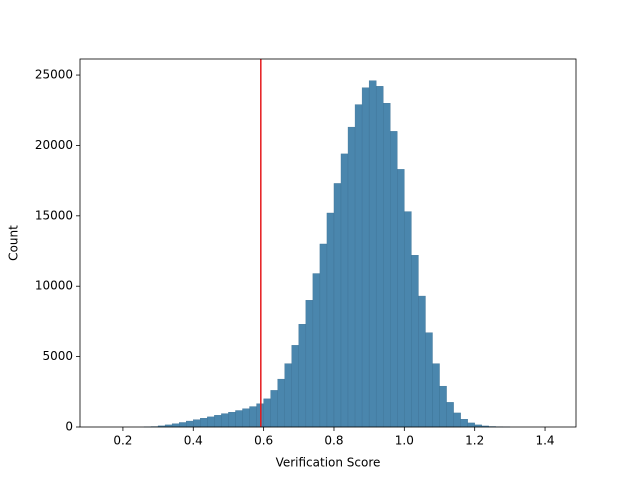 The width and height of the screenshot is (640, 484). What do you see at coordinates (333, 441) in the screenshot?
I see `x-tick-label: 0.8` at bounding box center [333, 441].